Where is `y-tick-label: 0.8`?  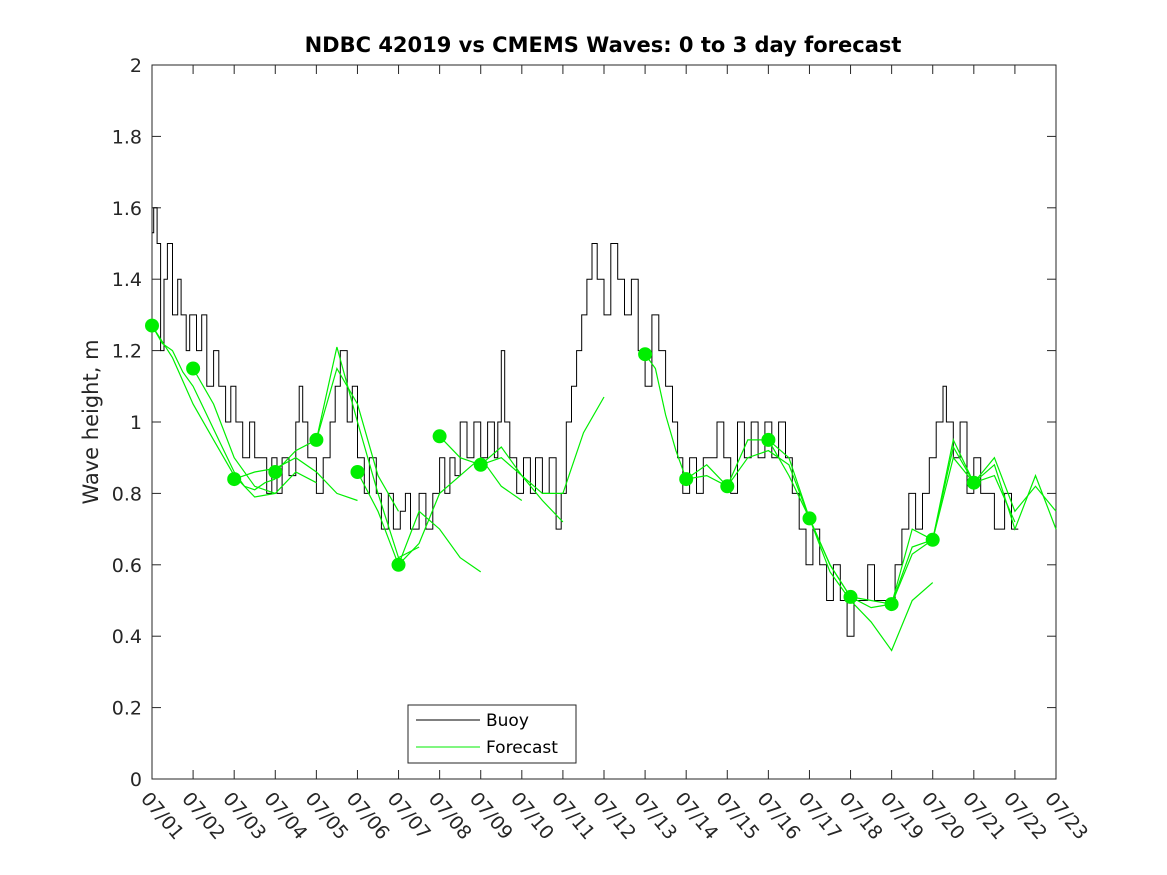 y-tick-label: 0.8 is located at coordinates (127, 494).